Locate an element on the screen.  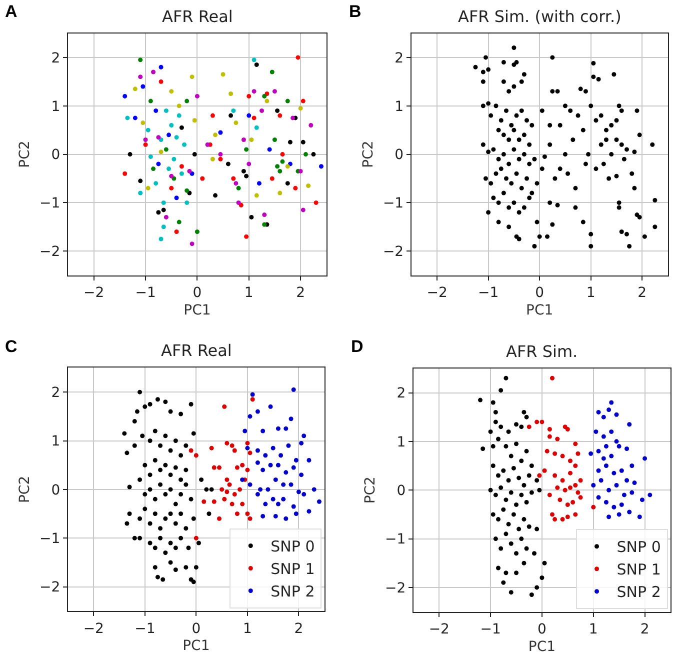
legend-label: SNP 0 is located at coordinates (638, 547).